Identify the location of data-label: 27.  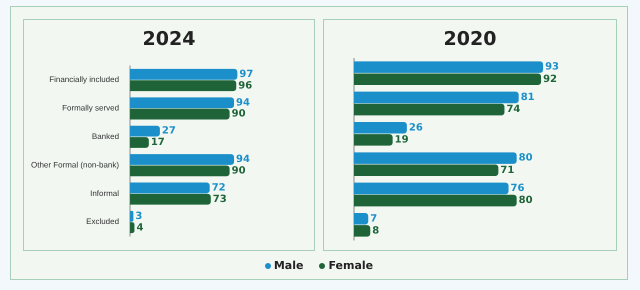
(169, 131).